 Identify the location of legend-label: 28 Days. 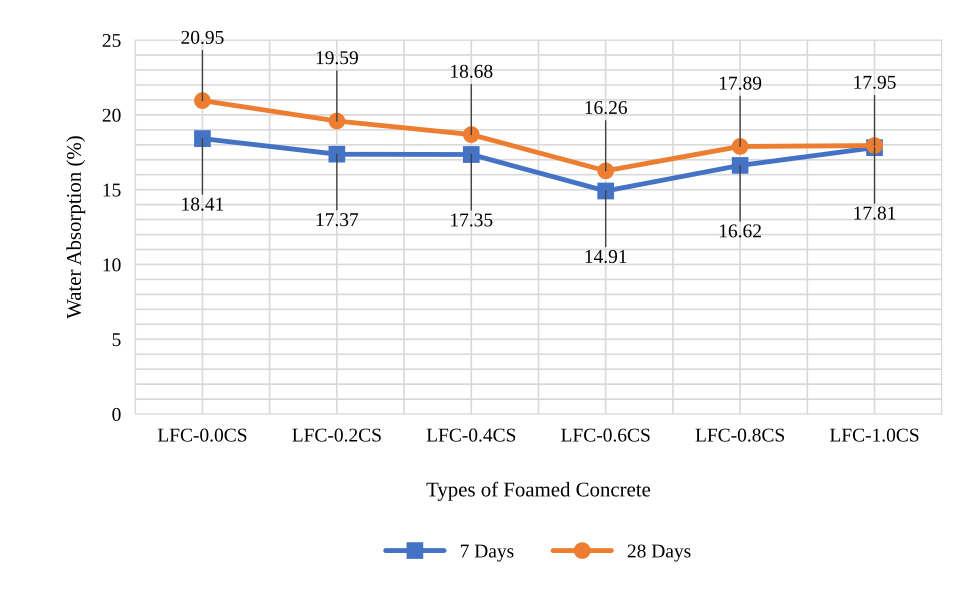
(659, 553).